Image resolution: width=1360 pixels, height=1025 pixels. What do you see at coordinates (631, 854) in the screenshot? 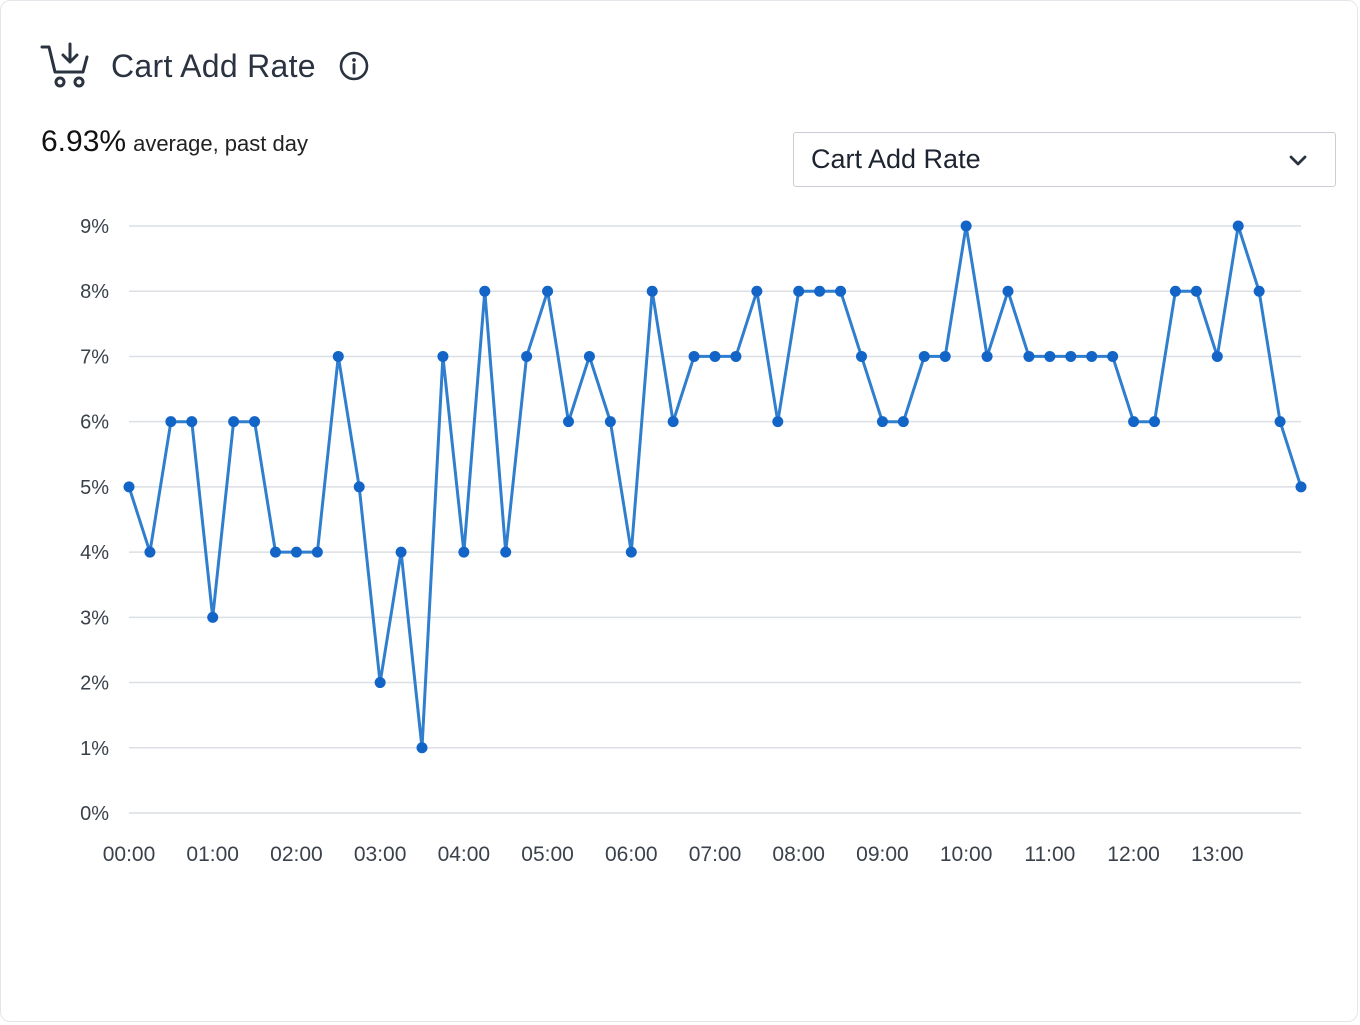
I see `x-tick-label: 06:00` at bounding box center [631, 854].